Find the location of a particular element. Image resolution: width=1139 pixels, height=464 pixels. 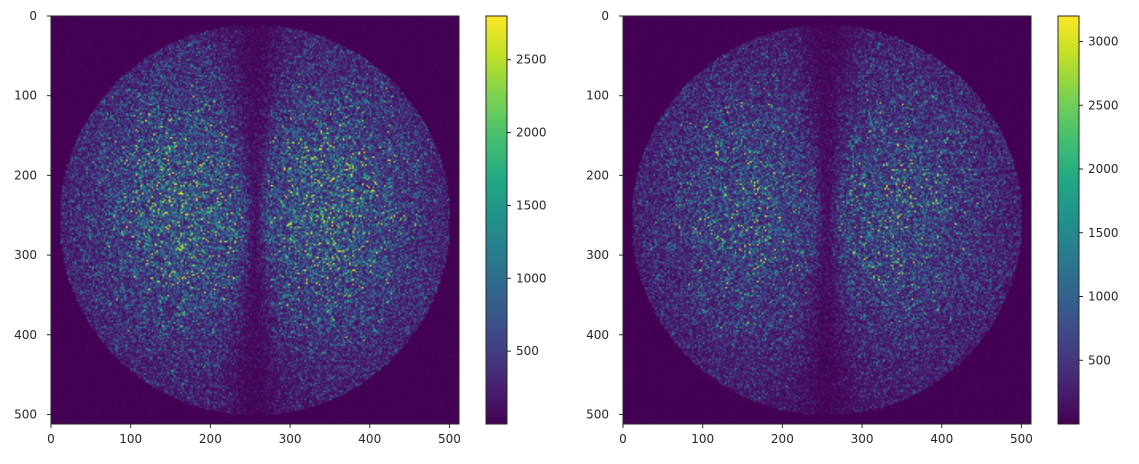

left-colorbar-tick-label: 1000 is located at coordinates (531, 278).